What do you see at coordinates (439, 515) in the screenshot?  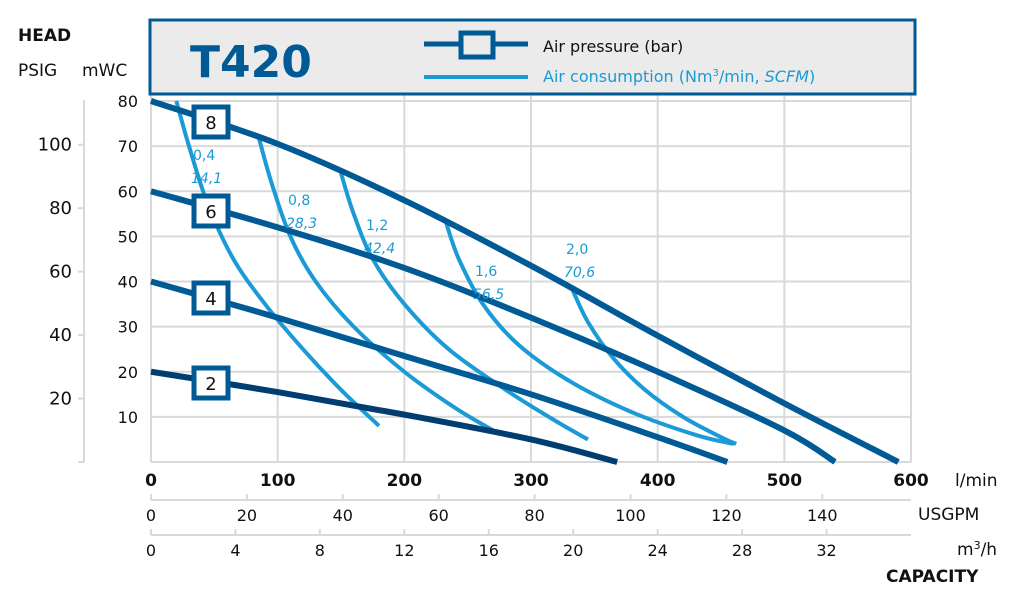 I see `usgpm-tick-label: 60` at bounding box center [439, 515].